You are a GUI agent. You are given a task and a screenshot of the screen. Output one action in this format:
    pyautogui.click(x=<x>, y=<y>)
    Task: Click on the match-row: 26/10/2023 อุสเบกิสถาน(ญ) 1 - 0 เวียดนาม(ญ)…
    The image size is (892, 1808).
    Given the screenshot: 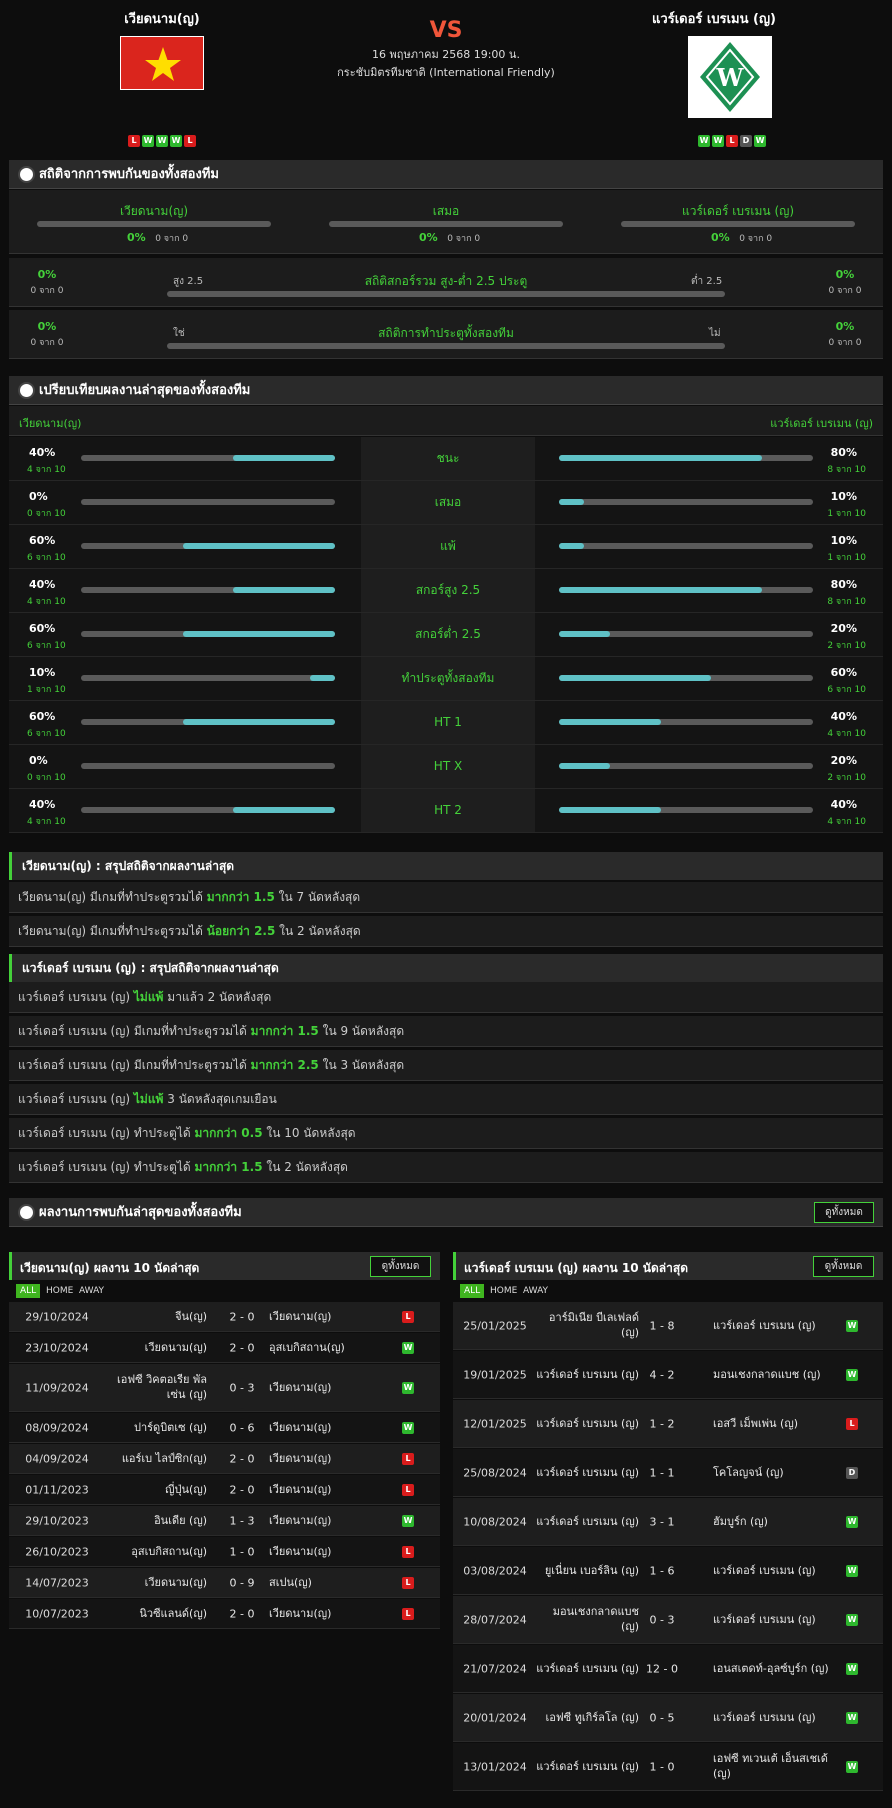 What is the action you would take?
    pyautogui.click(x=224, y=1552)
    